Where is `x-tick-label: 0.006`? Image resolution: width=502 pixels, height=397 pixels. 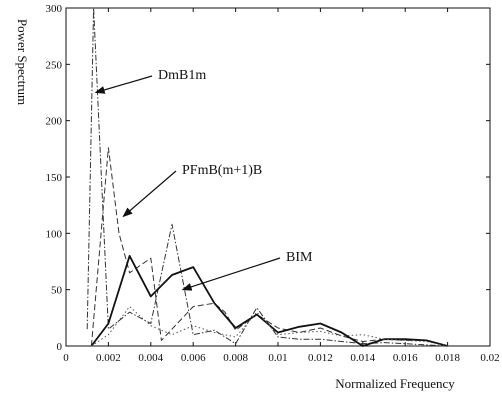 x-tick-label: 0.006 is located at coordinates (193, 358).